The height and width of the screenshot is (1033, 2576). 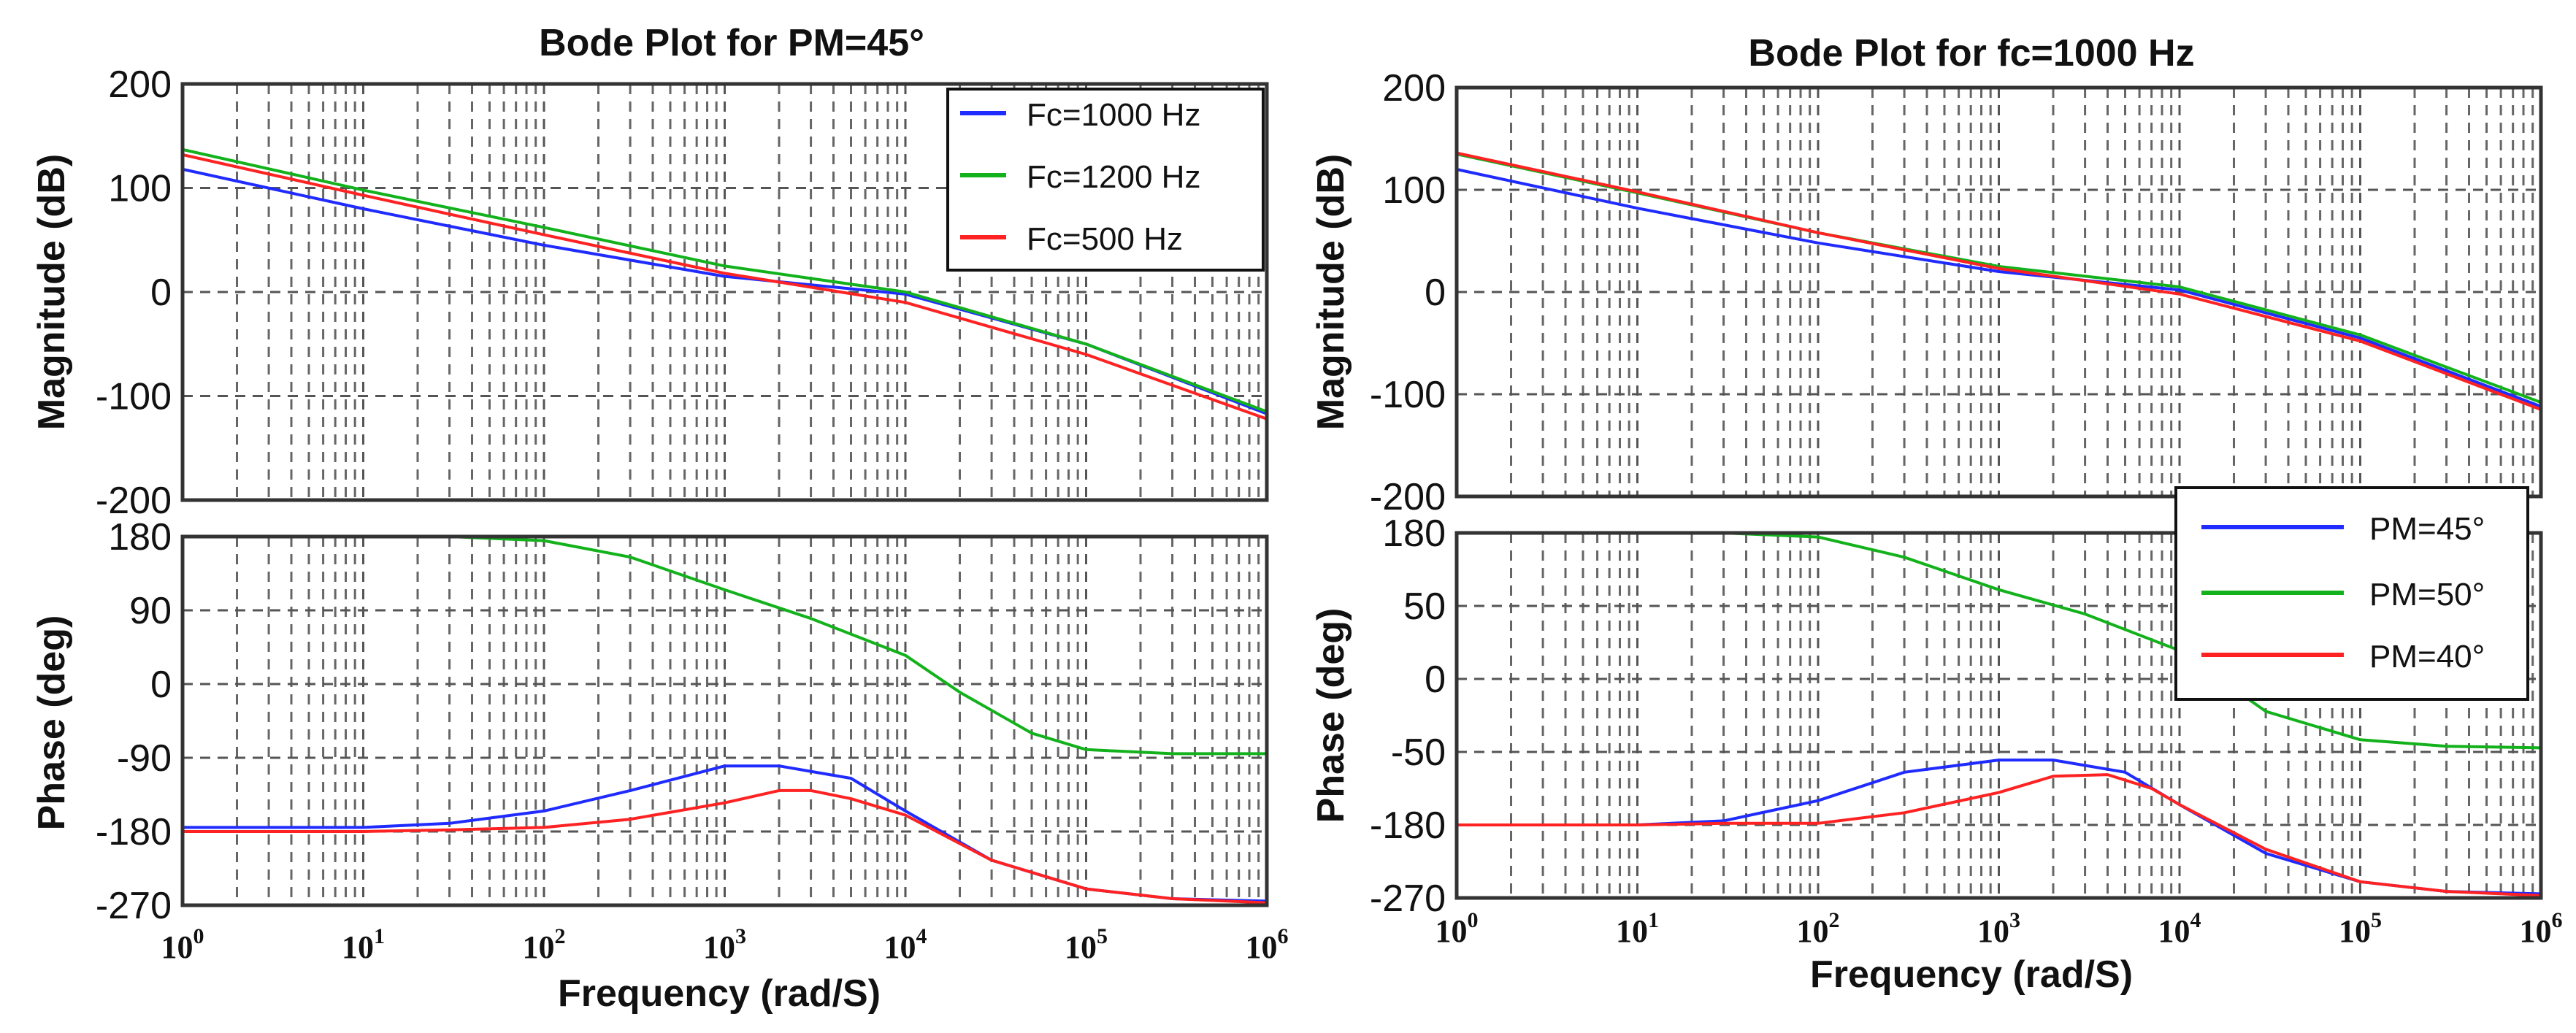 What do you see at coordinates (134, 397) in the screenshot?
I see `left-magnitude-ytick-label: -100` at bounding box center [134, 397].